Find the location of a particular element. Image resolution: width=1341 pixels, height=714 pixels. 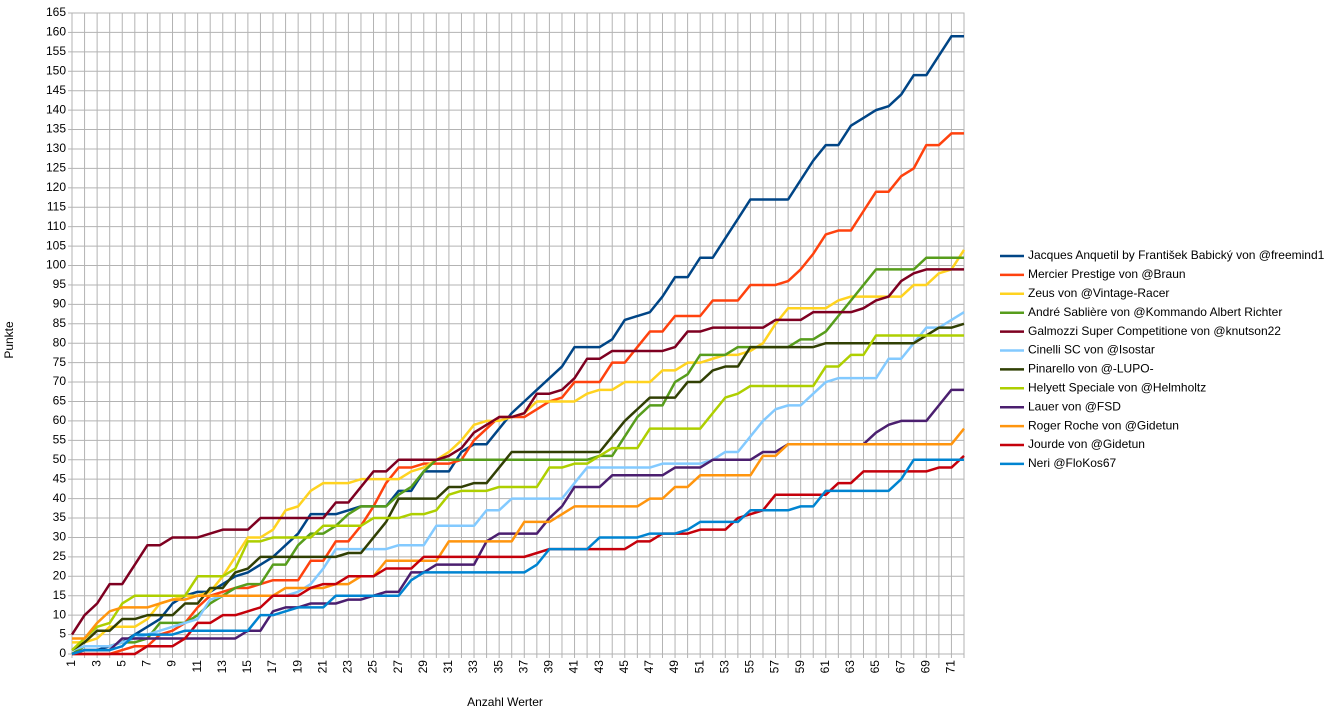

x-tick-label: 55 is located at coordinates (750, 667).